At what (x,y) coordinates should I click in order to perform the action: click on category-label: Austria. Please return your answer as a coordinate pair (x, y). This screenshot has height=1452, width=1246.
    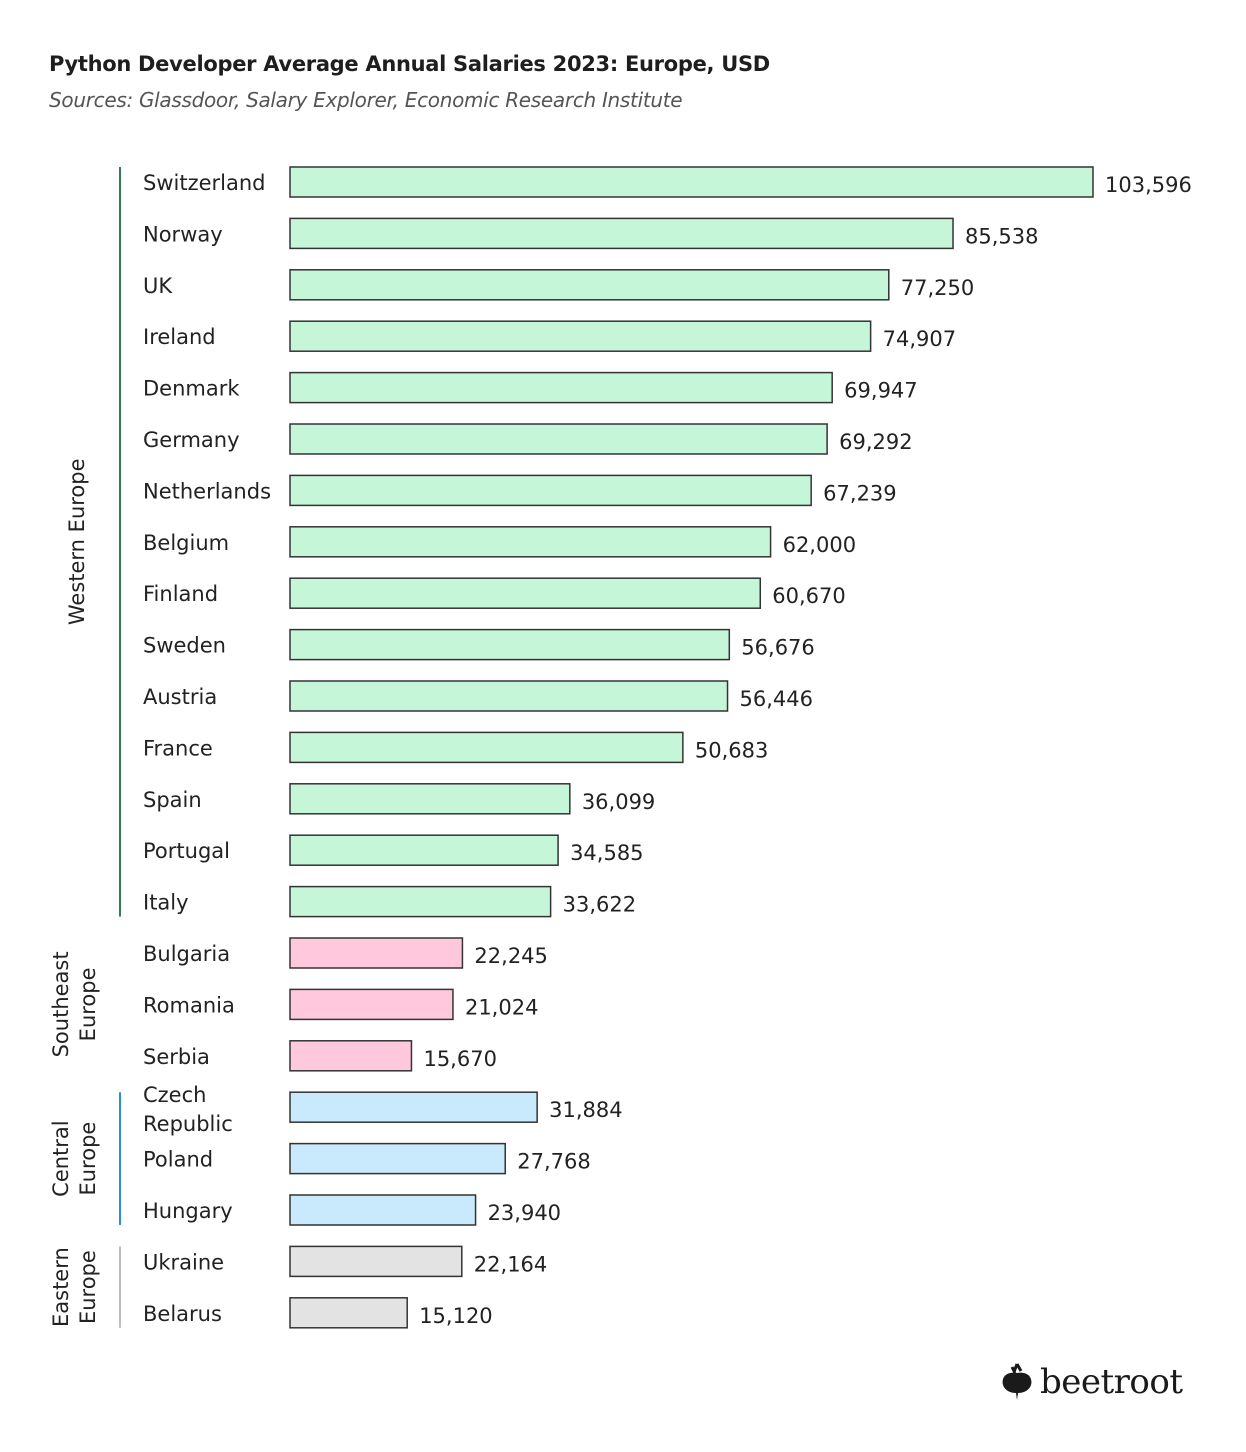
    Looking at the image, I should click on (180, 697).